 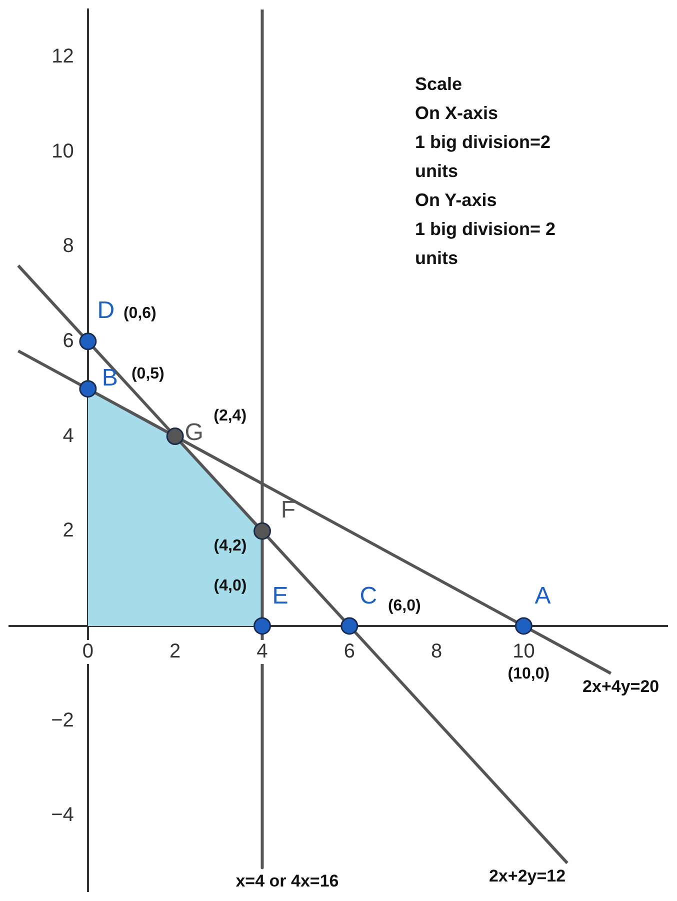 I want to click on y-tick-label: −2, so click(x=62, y=720).